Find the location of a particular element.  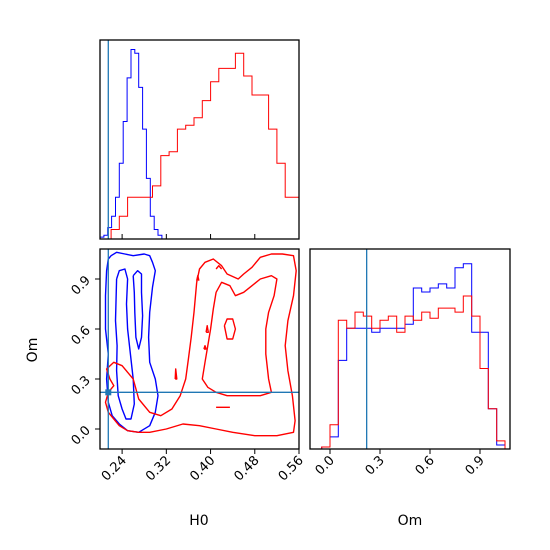

h0-tick-label-5: 0.56 is located at coordinates (291, 468).